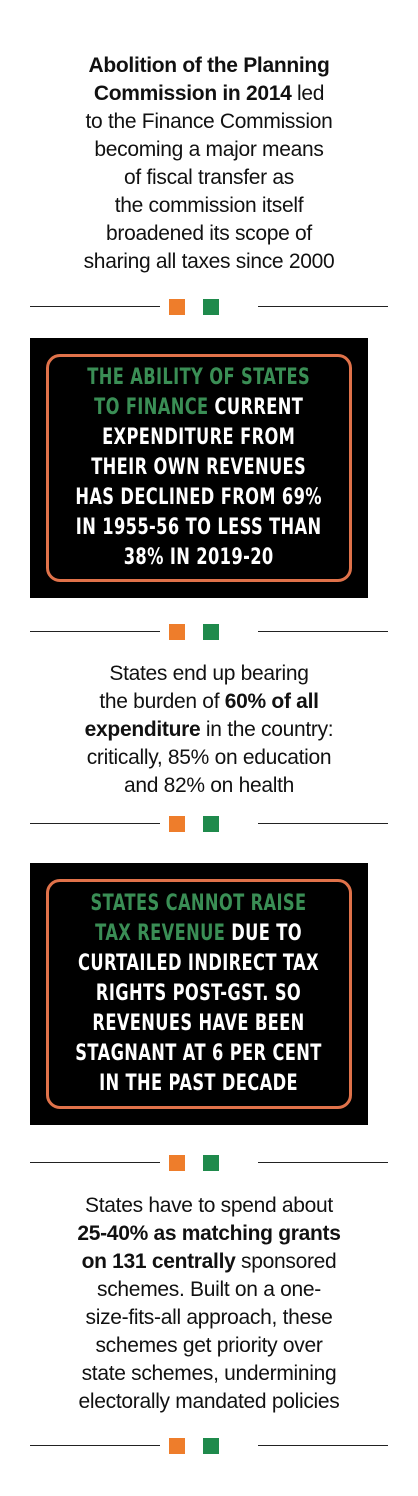 This screenshot has width=418, height=1496. What do you see at coordinates (209, 1373) in the screenshot?
I see `text-line: state schemes, undermining` at bounding box center [209, 1373].